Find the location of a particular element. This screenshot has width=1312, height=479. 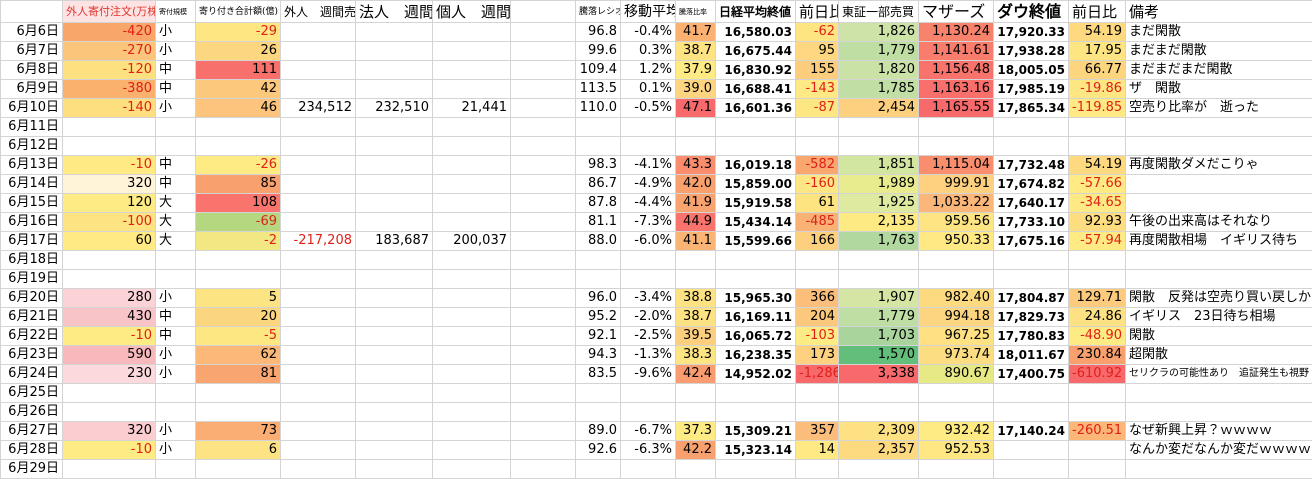

cell: 232,510 is located at coordinates (394, 108).